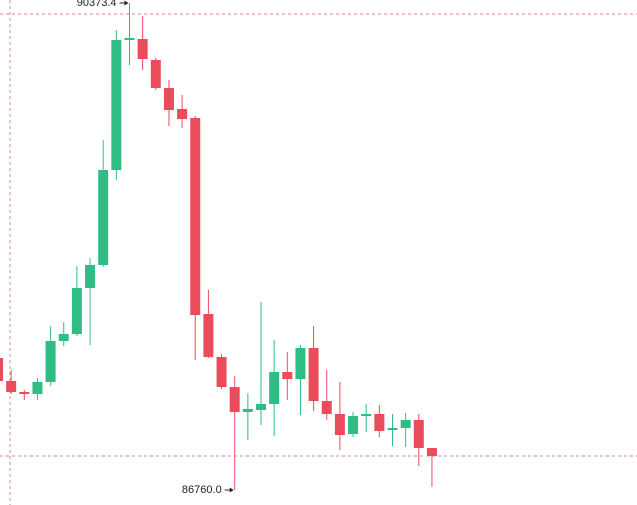 The image size is (637, 505). Describe the element at coordinates (202, 490) in the screenshot. I see `annotation-label: 86760.0` at that location.